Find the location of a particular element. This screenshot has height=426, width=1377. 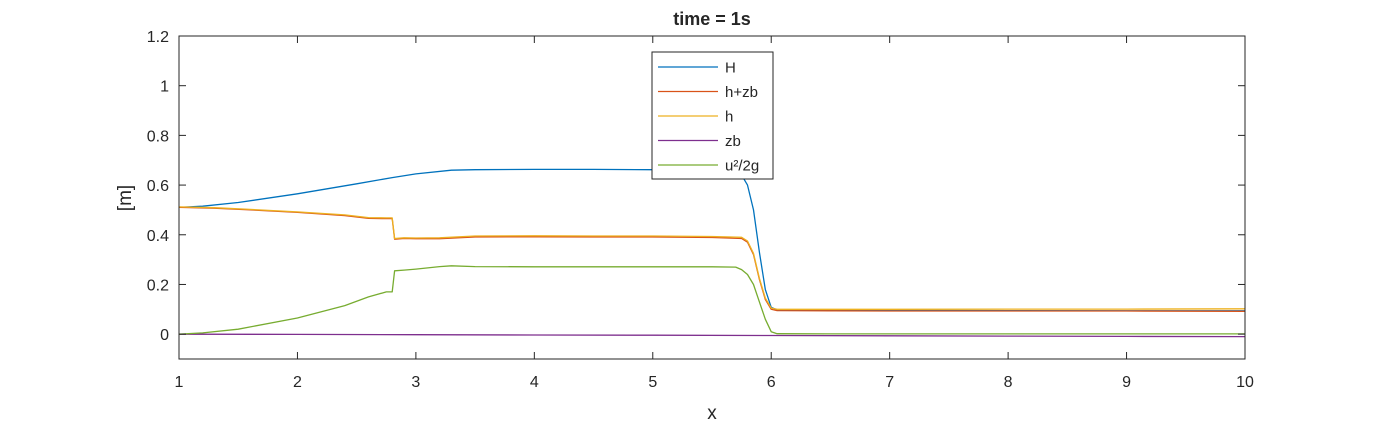

legend-label: u²/2g is located at coordinates (742, 166).